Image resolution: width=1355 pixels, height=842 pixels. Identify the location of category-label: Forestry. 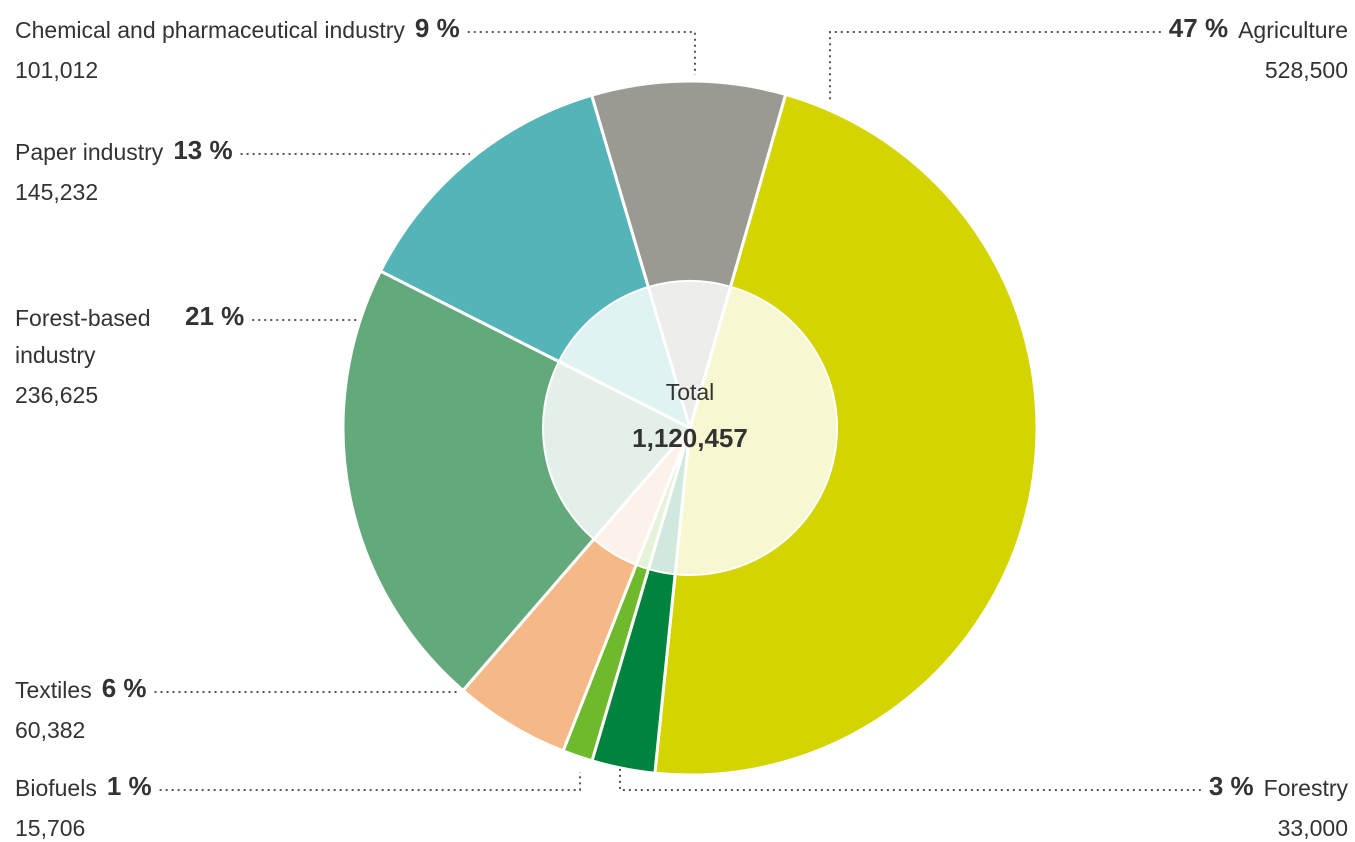
(1305, 788).